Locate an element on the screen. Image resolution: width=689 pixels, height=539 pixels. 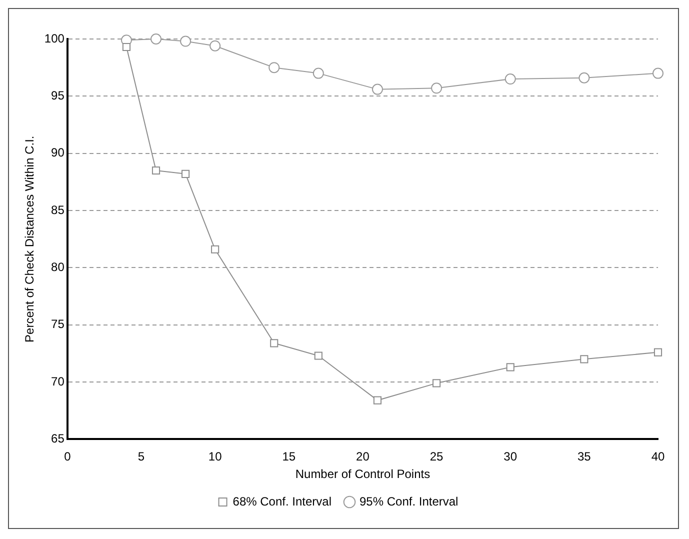
y-tick-label: 85 is located at coordinates (58, 209).